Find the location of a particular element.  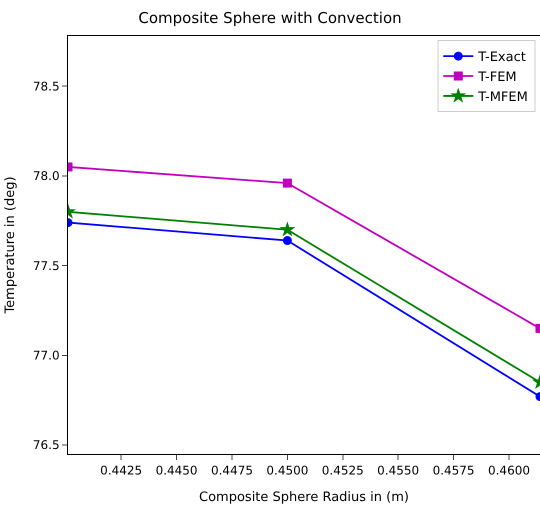

x-tick-label: 0.4525 is located at coordinates (343, 470).